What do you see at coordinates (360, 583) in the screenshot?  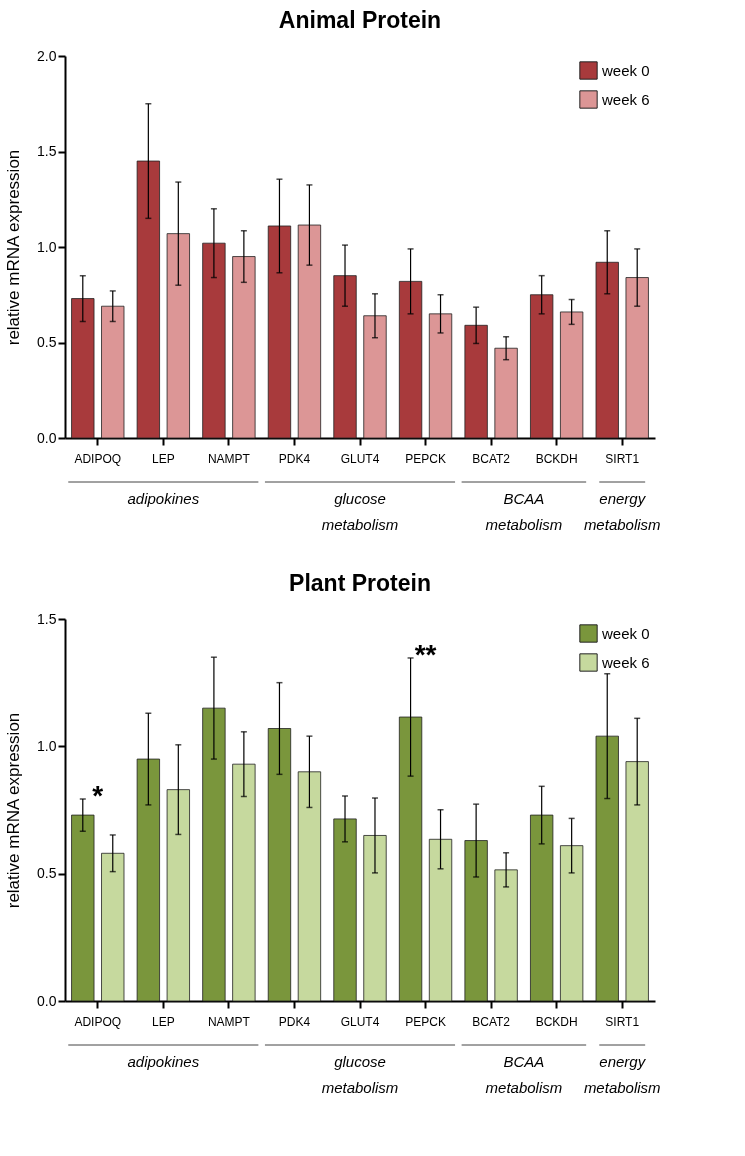 I see `chart-title: Plant Protein` at bounding box center [360, 583].